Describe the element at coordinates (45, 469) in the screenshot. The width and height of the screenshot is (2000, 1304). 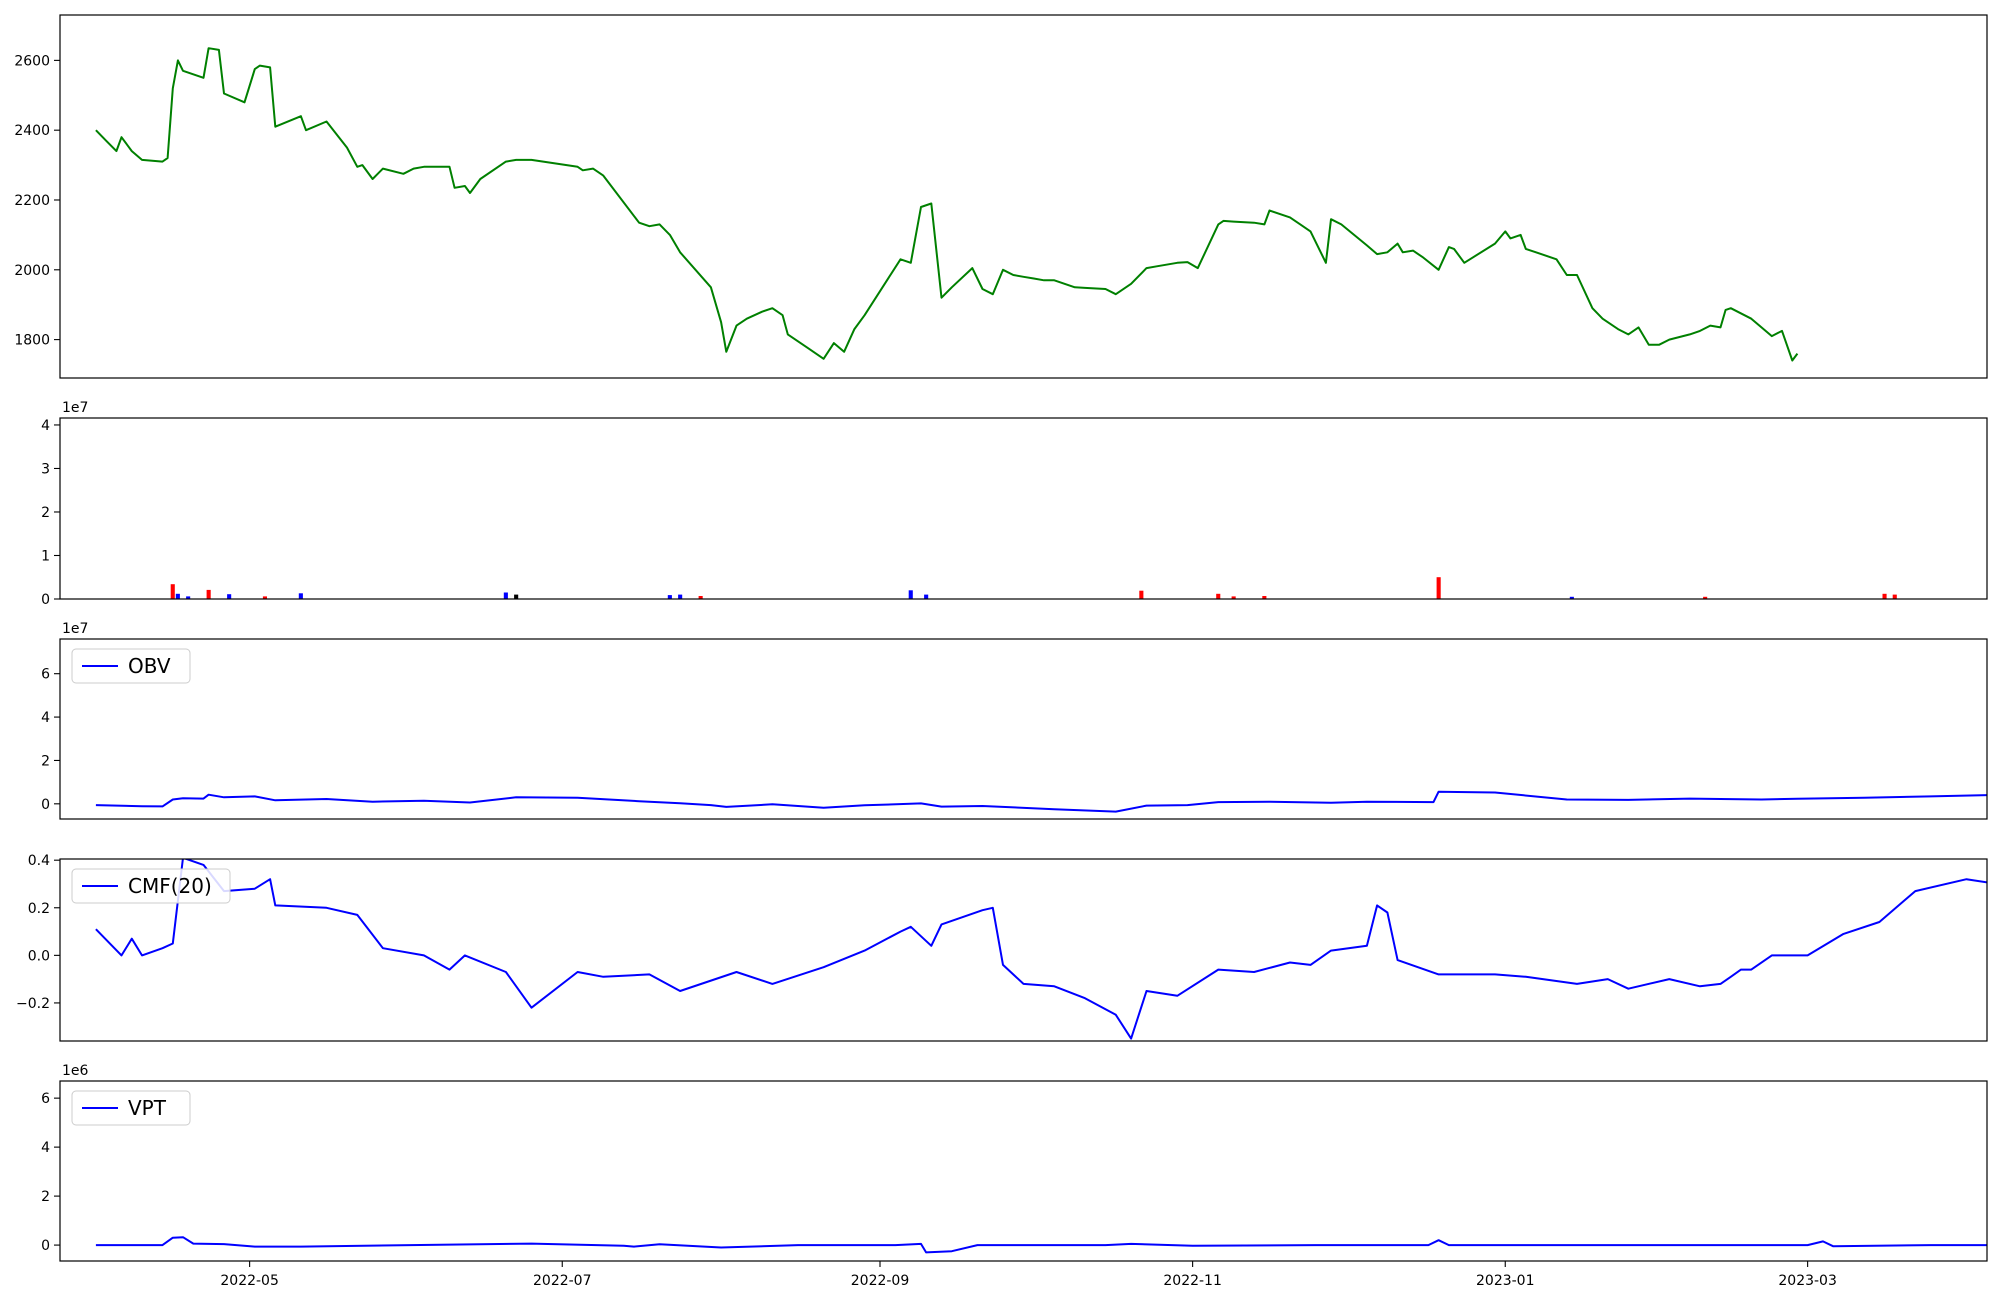
I see `volume-y-tick-label: 3` at that location.